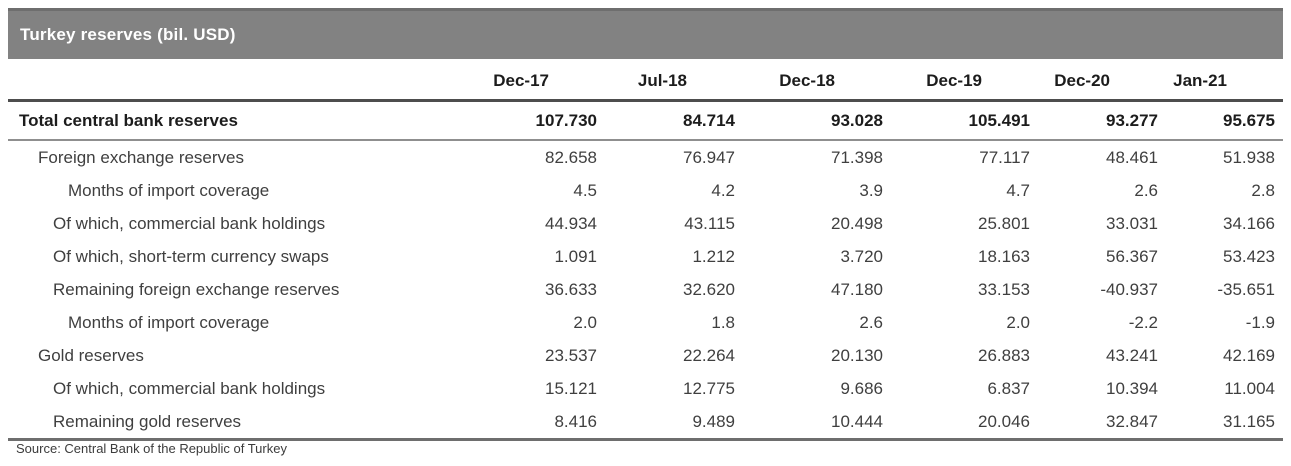 The height and width of the screenshot is (466, 1291). What do you see at coordinates (1129, 289) in the screenshot?
I see `value-cell: -40.937` at bounding box center [1129, 289].